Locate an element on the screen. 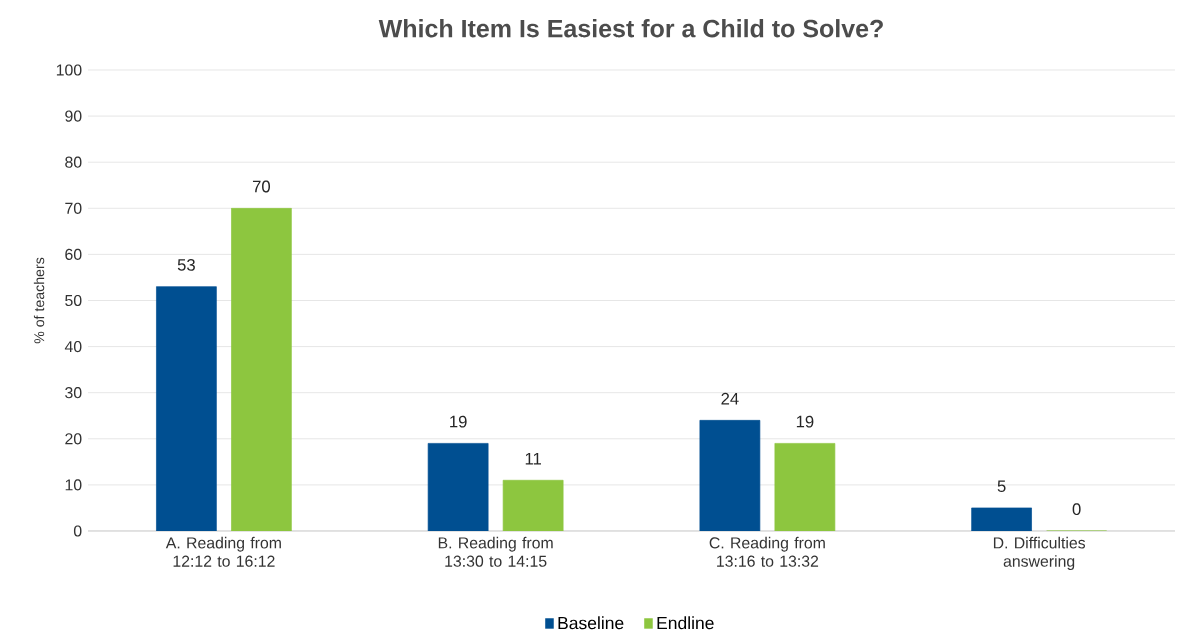 This screenshot has width=1190, height=632. data-label: 0 is located at coordinates (1076, 509).